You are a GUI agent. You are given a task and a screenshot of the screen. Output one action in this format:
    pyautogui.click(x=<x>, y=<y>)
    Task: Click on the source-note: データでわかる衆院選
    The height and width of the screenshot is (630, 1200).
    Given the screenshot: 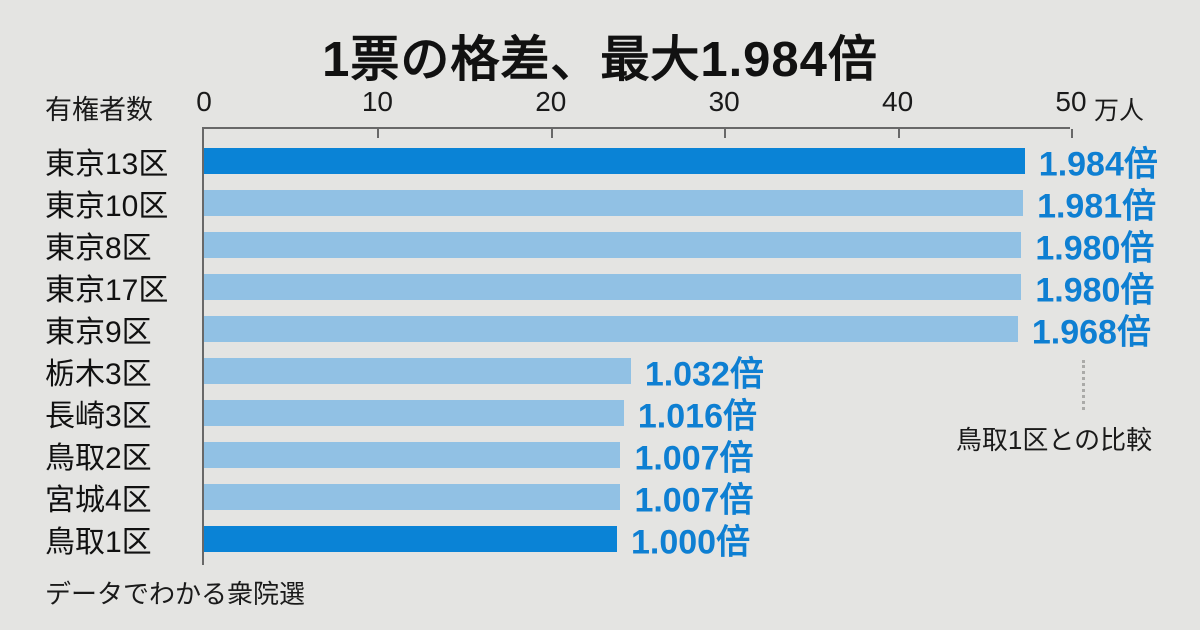 What is the action you would take?
    pyautogui.click(x=175, y=594)
    